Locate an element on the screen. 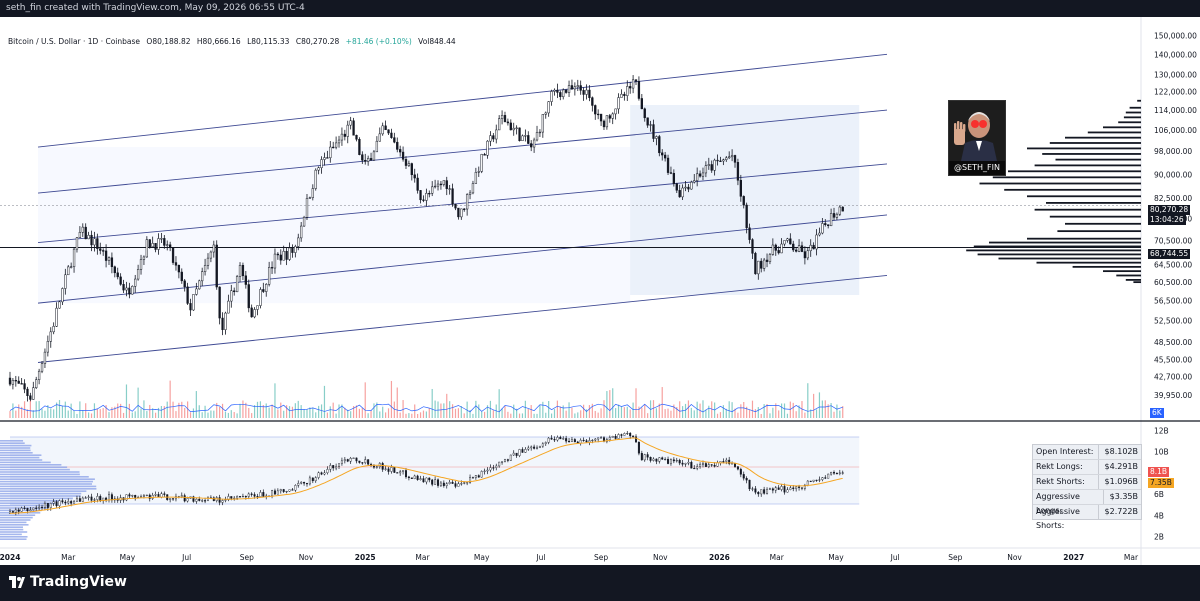 The image size is (1200, 601). symbol-name: Bitcoin / U.S. Dollar · 1D · Coinbase is located at coordinates (74, 41).